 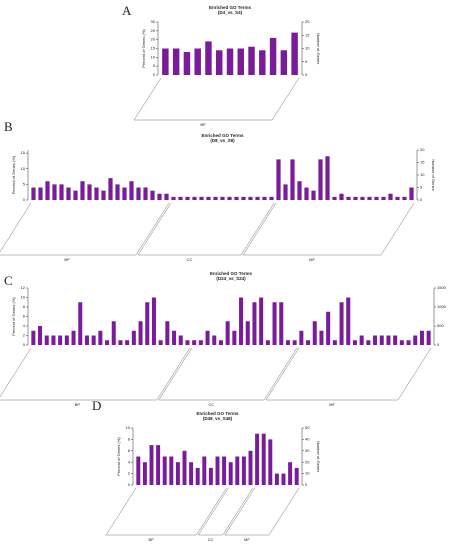 I want to click on panel-label: D, so click(x=96, y=405).